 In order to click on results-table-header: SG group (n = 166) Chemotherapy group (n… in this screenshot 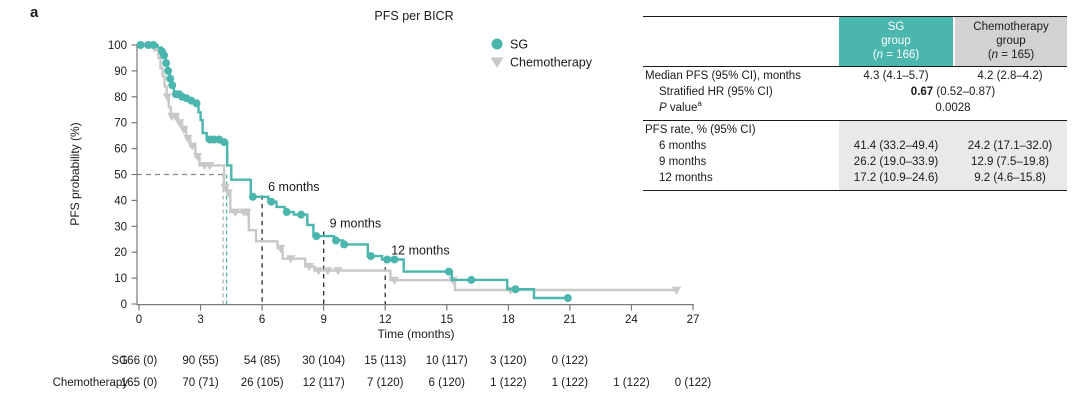, I will do `click(855, 41)`.